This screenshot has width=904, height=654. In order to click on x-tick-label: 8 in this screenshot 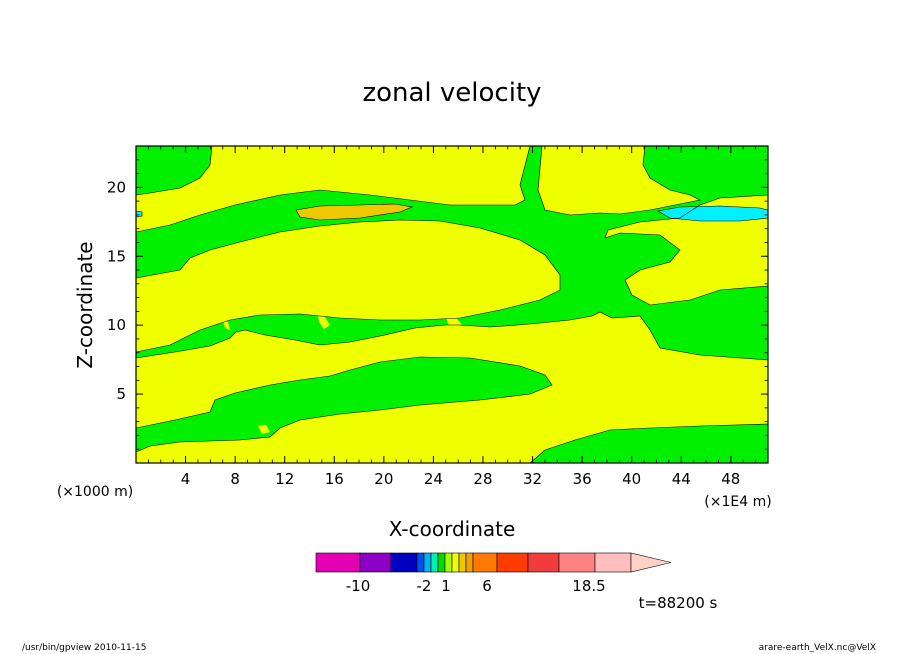, I will do `click(235, 479)`.